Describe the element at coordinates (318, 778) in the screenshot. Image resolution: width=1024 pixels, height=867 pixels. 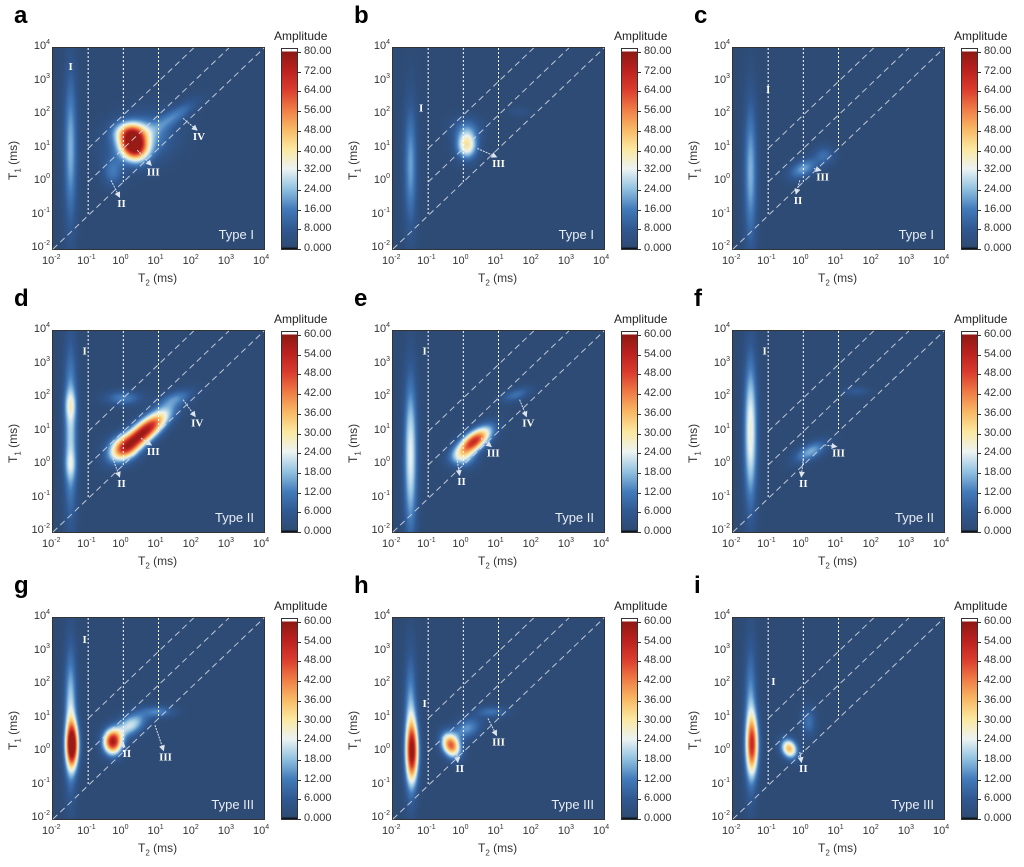
I see `colorbar-tick-label: 12.00` at that location.